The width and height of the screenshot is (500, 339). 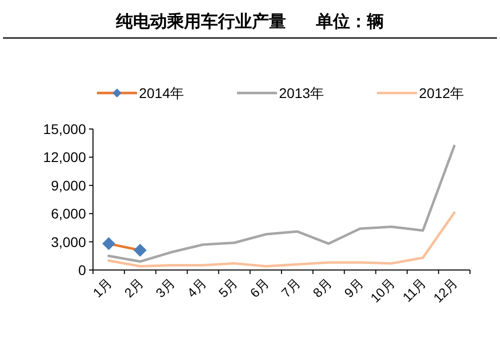 What do you see at coordinates (64, 129) in the screenshot?
I see `y-tick-label: 15,000` at bounding box center [64, 129].